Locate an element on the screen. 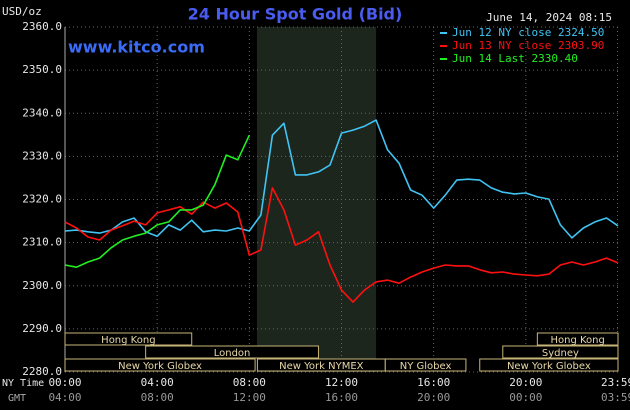 The height and width of the screenshot is (410, 630). session-label: London is located at coordinates (232, 353).